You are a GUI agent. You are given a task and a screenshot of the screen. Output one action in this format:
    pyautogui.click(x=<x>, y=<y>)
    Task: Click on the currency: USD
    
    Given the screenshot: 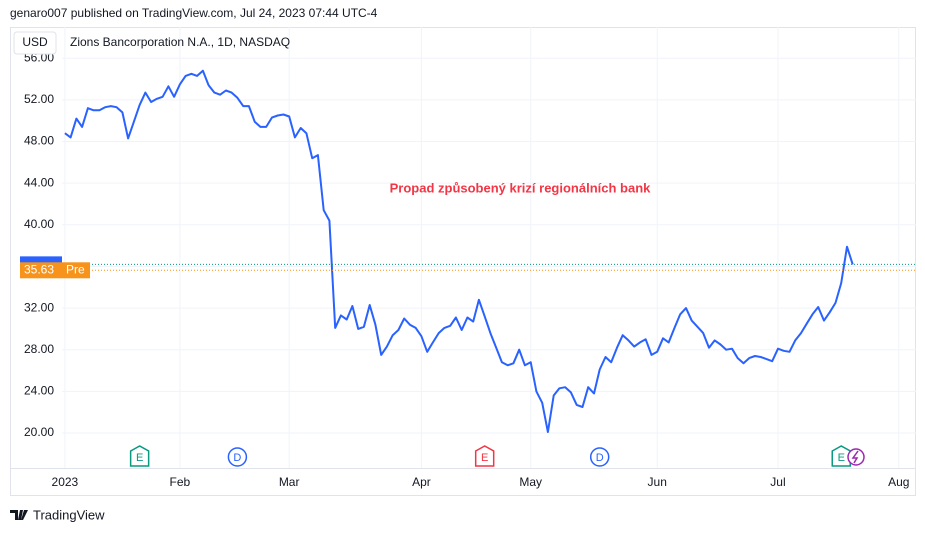 What is the action you would take?
    pyautogui.click(x=35, y=42)
    